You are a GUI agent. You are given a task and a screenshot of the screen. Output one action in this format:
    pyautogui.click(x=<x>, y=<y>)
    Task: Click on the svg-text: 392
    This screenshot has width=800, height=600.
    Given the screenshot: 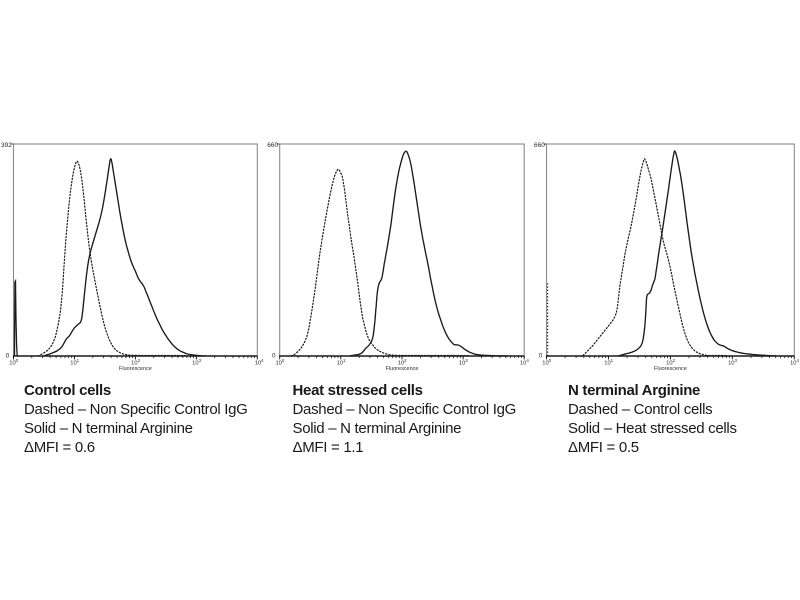 What is the action you would take?
    pyautogui.click(x=6, y=145)
    